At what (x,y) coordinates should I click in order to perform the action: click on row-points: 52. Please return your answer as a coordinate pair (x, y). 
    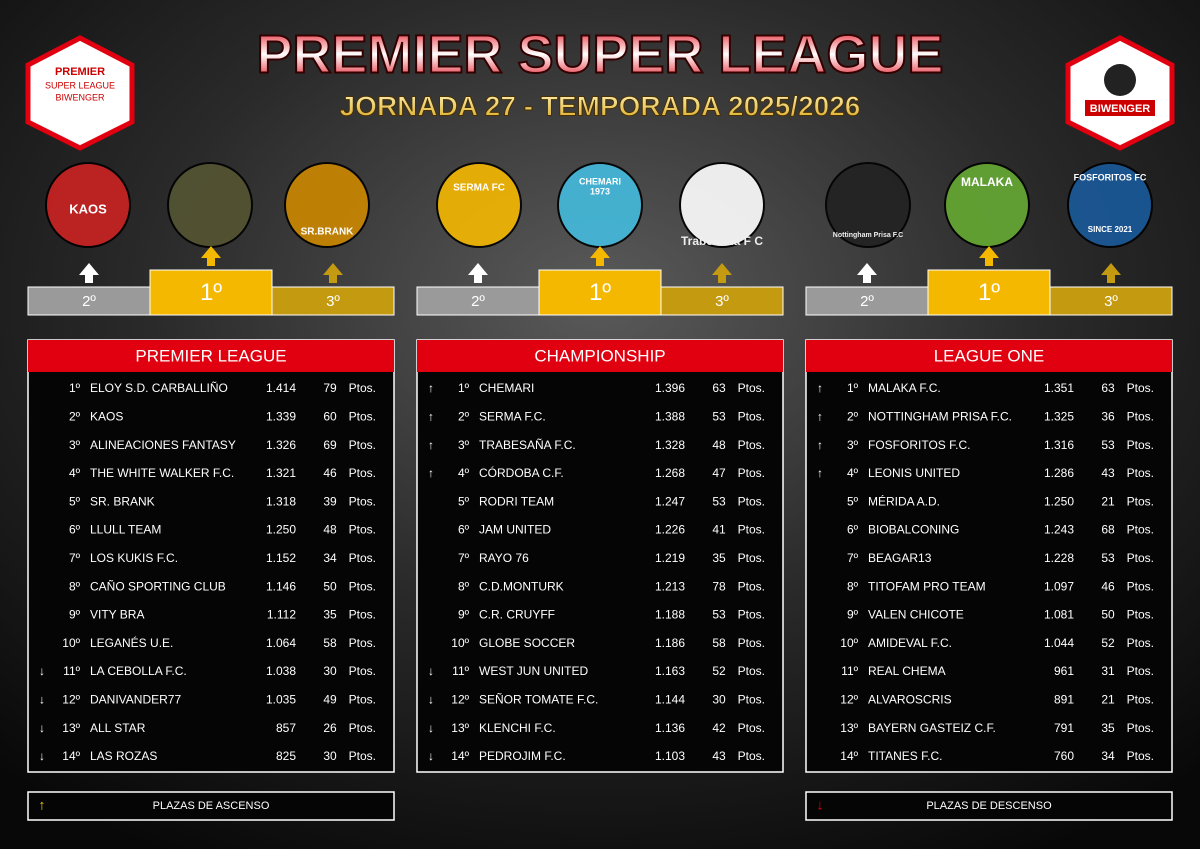
    Looking at the image, I should click on (1108, 643).